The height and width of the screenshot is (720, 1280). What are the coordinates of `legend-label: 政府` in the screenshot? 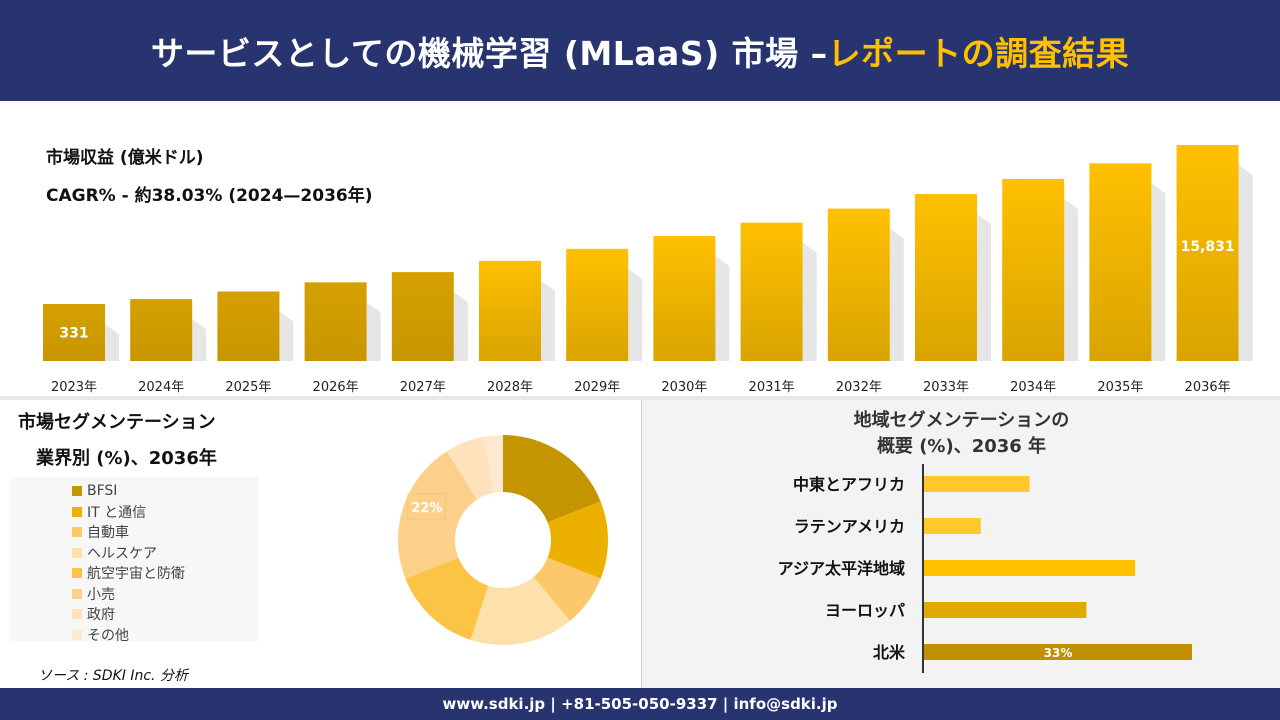 It's located at (101, 615).